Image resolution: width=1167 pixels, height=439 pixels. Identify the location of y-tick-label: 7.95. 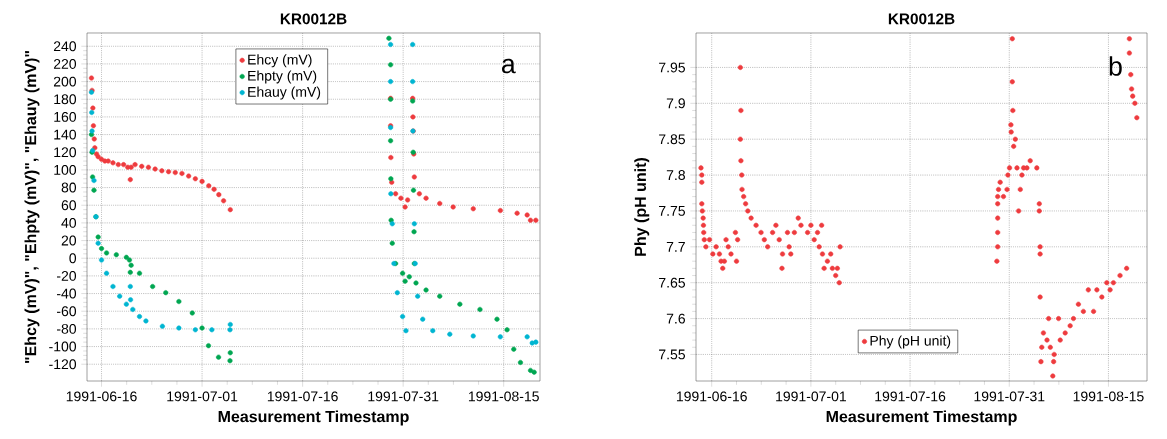
(672, 67).